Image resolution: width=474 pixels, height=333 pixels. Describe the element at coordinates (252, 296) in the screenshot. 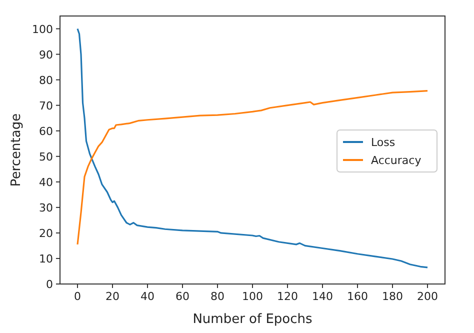

I see `x-tick-label: 100` at that location.